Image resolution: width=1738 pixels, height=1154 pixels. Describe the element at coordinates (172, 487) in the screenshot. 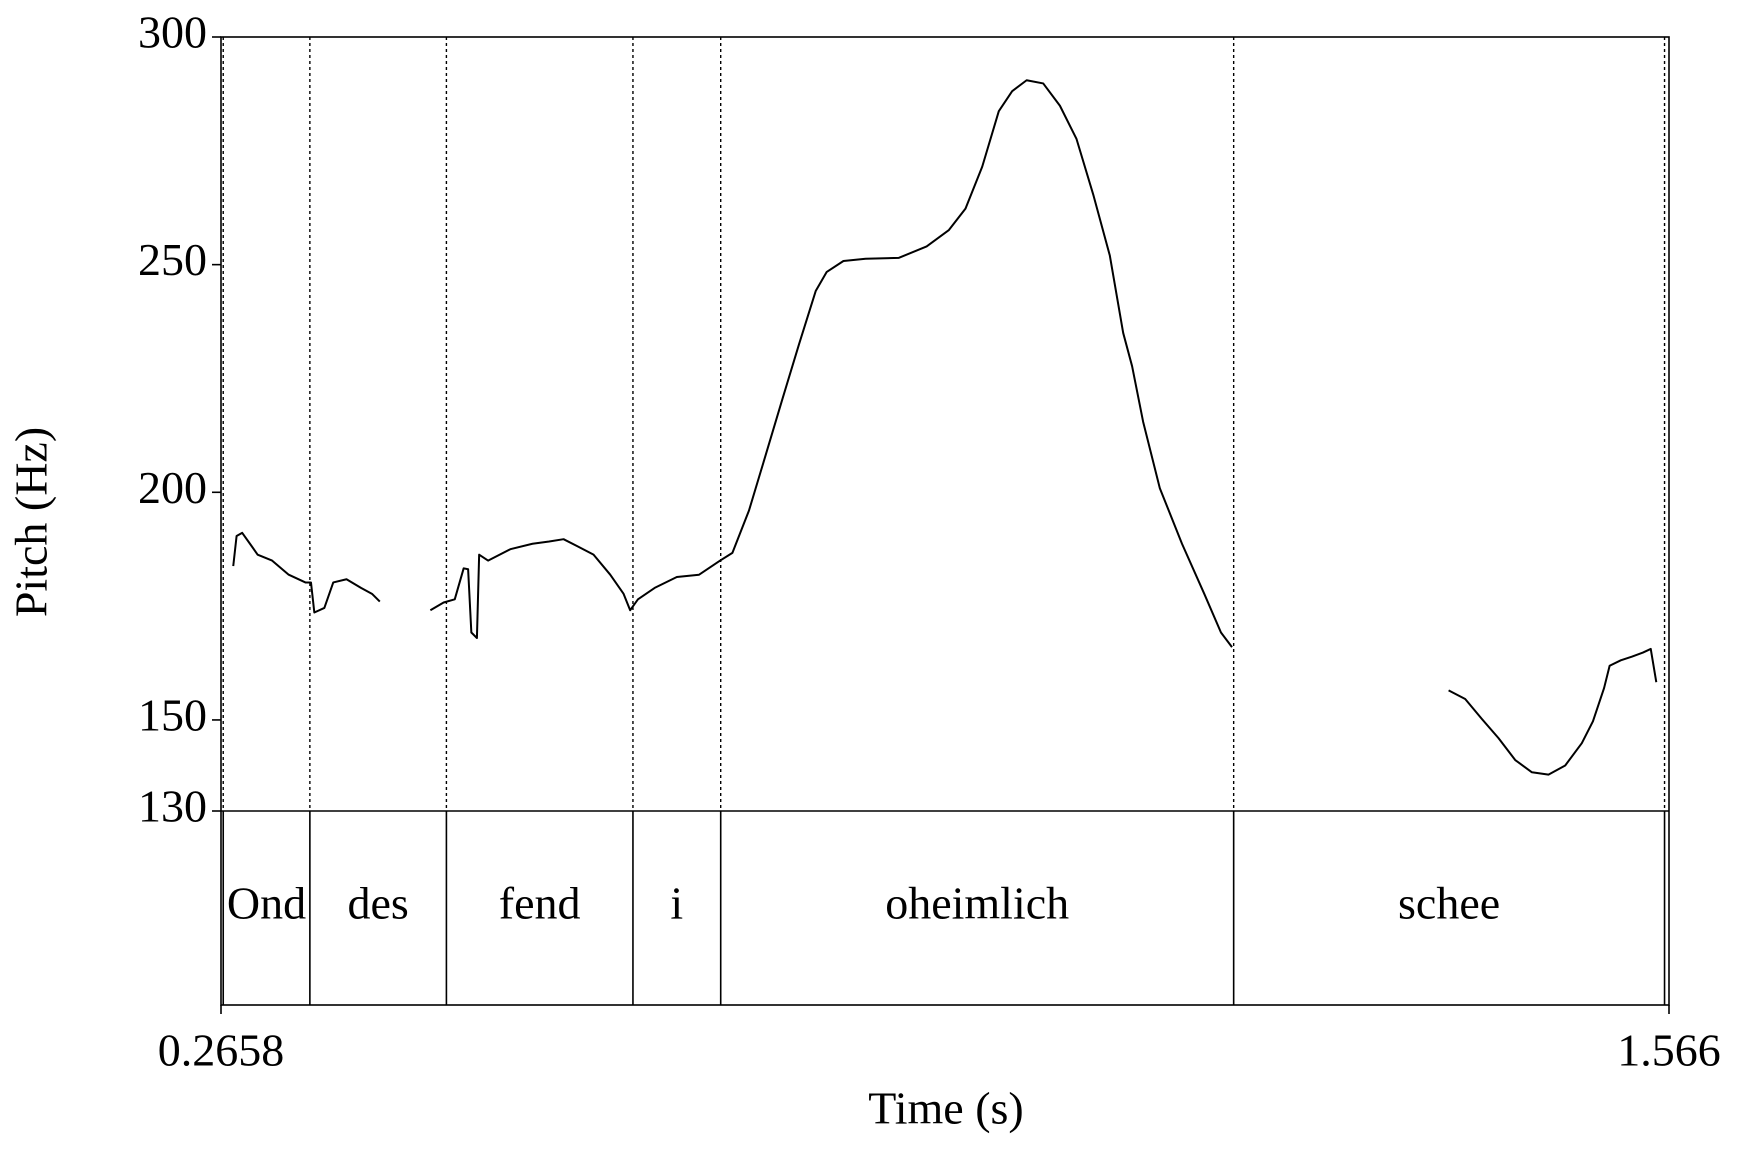

I see `y-tick-label: 200` at that location.